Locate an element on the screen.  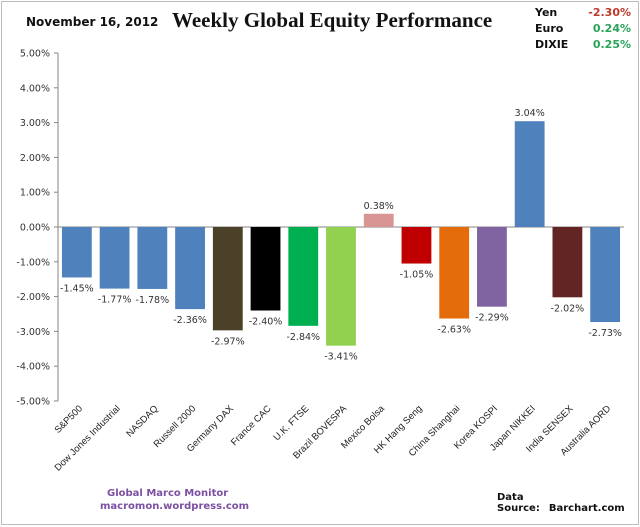
chart-title: Weekly Global Equity Performance is located at coordinates (332, 20).